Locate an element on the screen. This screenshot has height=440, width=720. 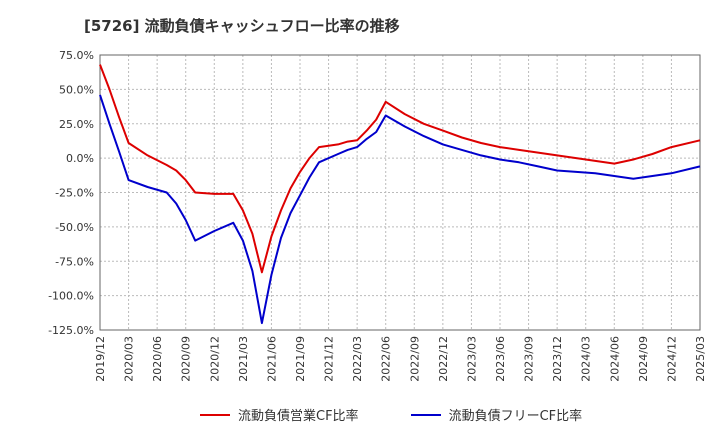
x-tick-label: 2020/12 is located at coordinates (214, 359).